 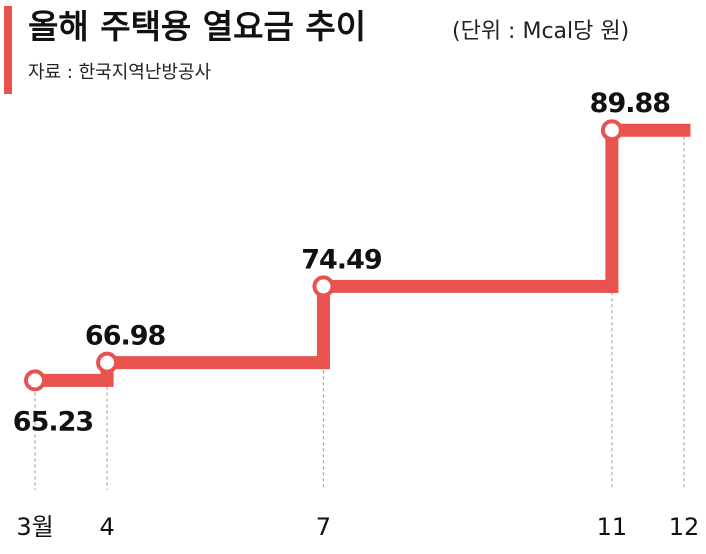 I want to click on value-label: 66.98, so click(x=125, y=336).